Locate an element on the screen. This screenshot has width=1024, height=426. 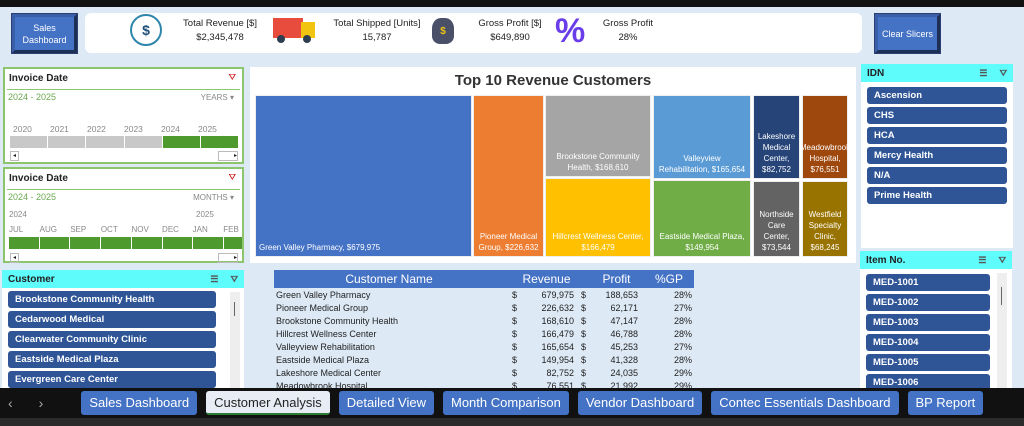
sales-dashboard-button: Sales Dashboard is located at coordinates (44, 33).